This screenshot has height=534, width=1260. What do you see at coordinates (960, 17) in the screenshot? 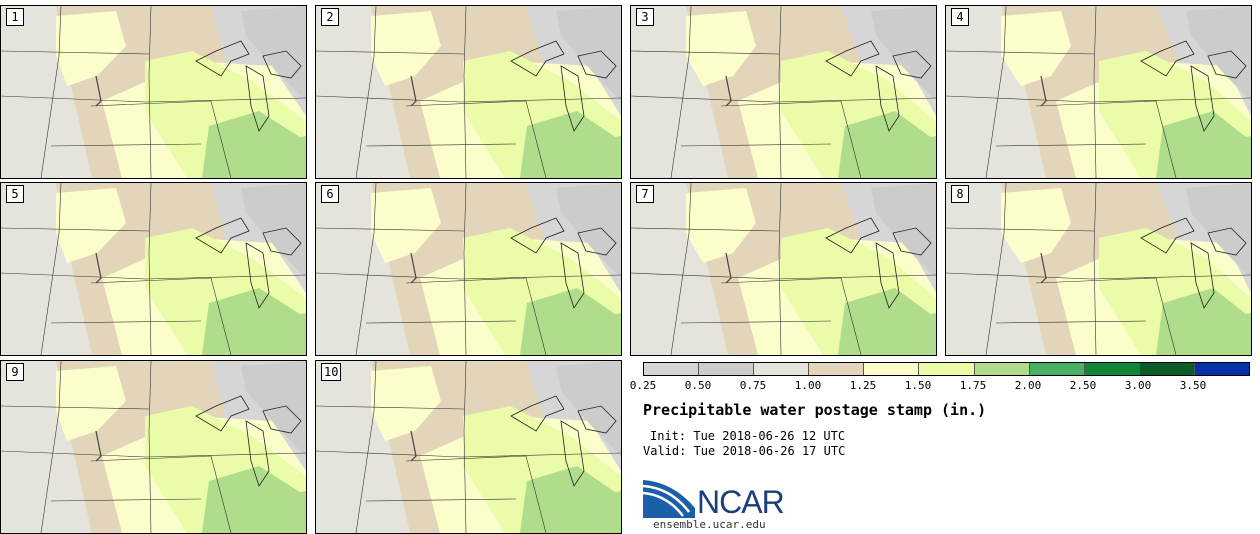
I see `member-number-label: 4` at bounding box center [960, 17].